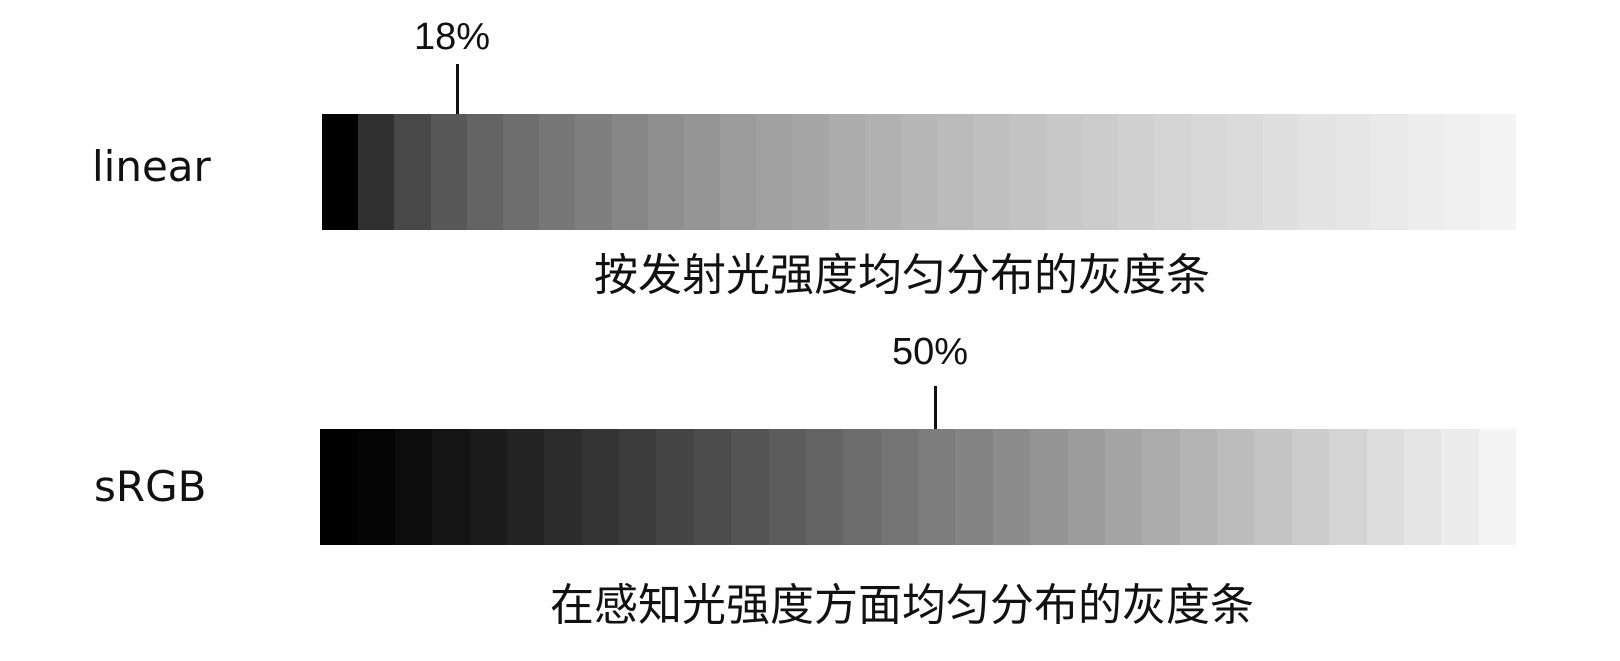  What do you see at coordinates (930, 352) in the screenshot?
I see `srgb-marker-label: 50%` at bounding box center [930, 352].